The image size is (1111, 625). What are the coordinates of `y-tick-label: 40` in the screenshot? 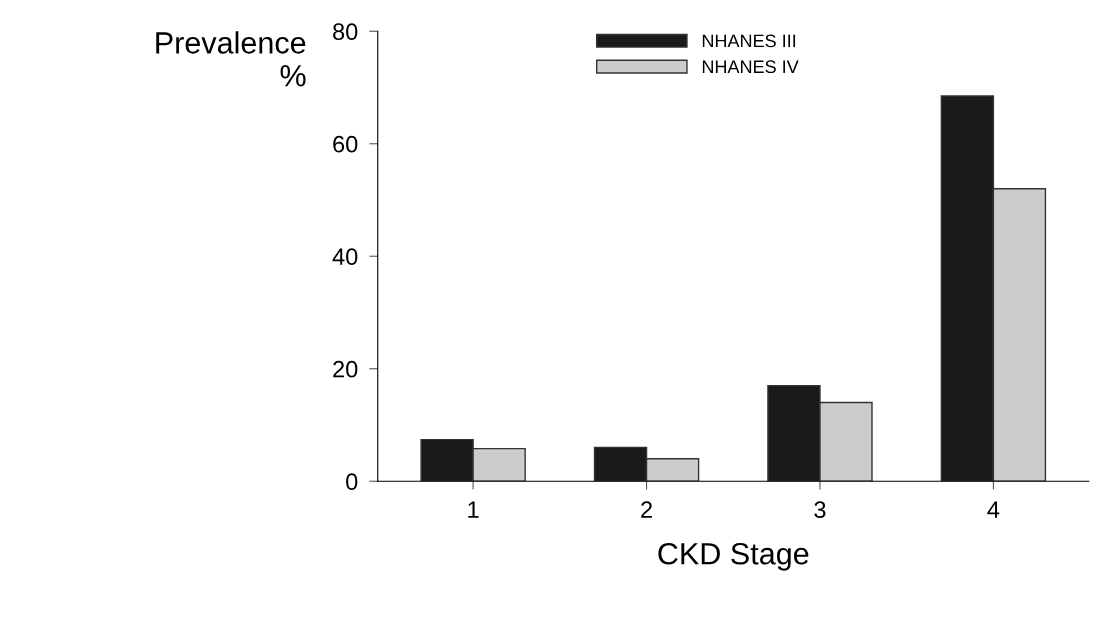 It's located at (345, 257).